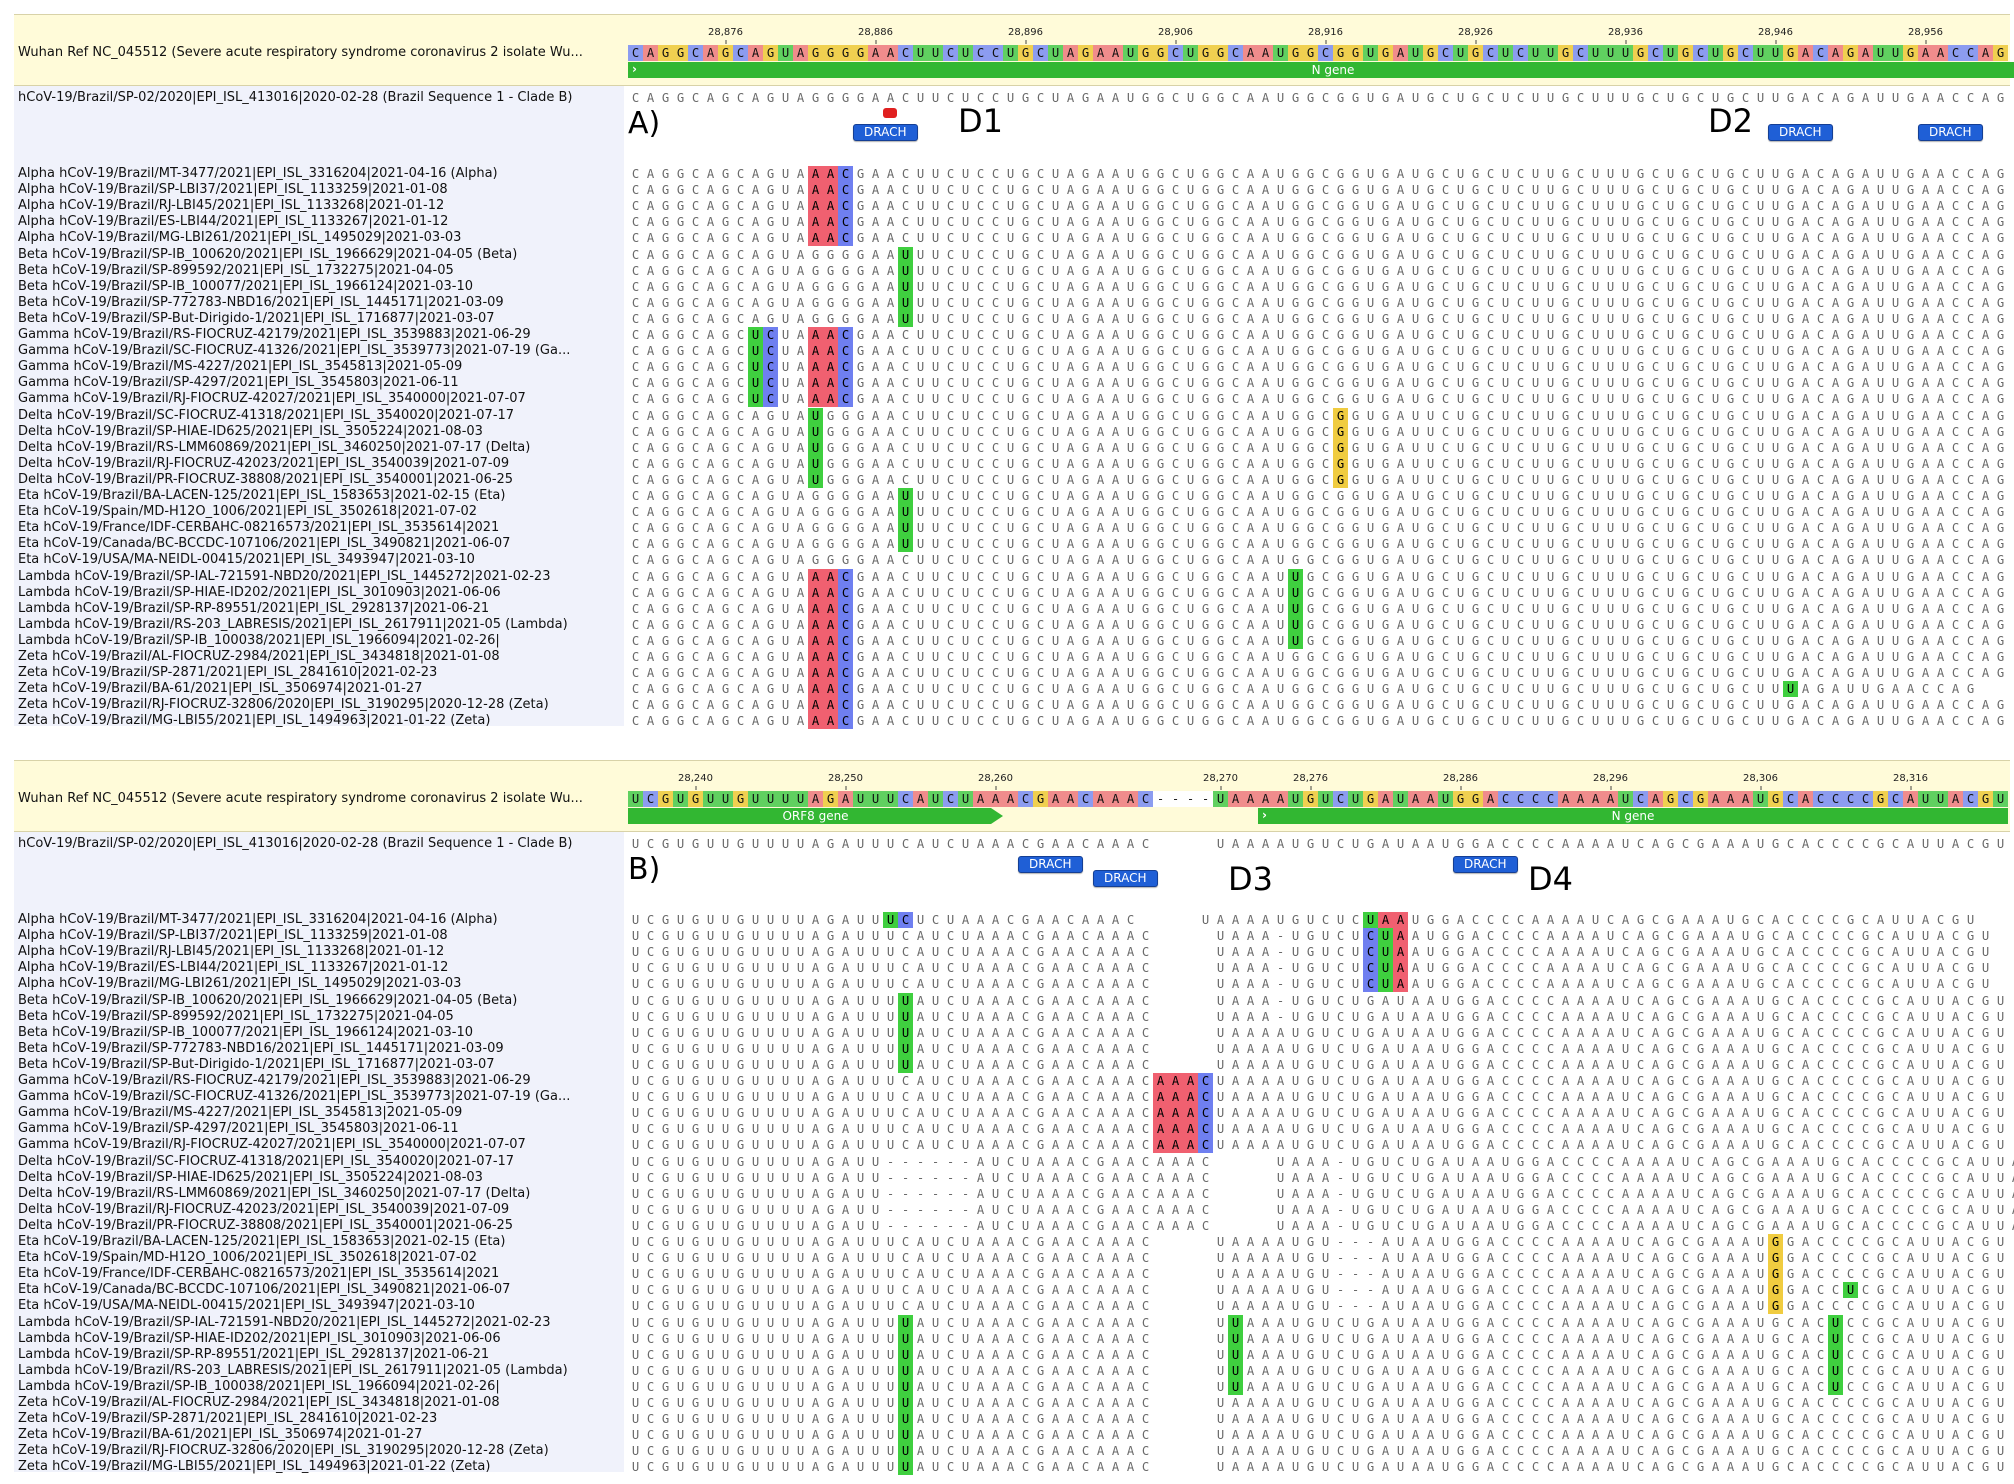 Image resolution: width=2014 pixels, height=1484 pixels. Describe the element at coordinates (1220, 781) in the screenshot. I see `ruler-tick: 28,270` at that location.